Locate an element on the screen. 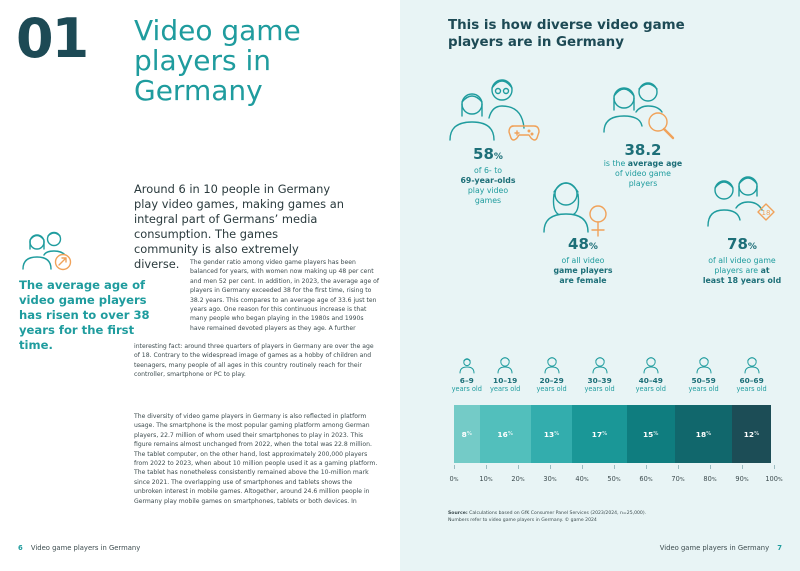 This screenshot has height=571, width=800. age-group-20–29: 20–29 years old is located at coordinates (552, 374).